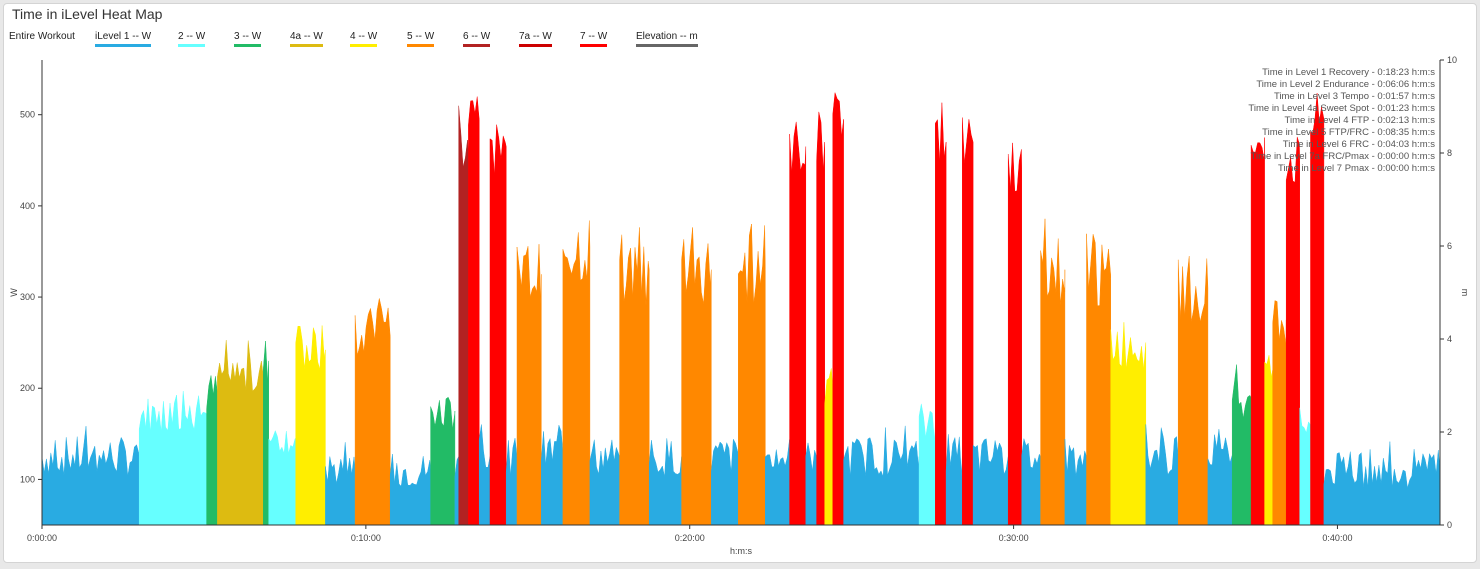 This screenshot has height=569, width=1480. I want to click on legend-item: 4 -- W, so click(364, 39).